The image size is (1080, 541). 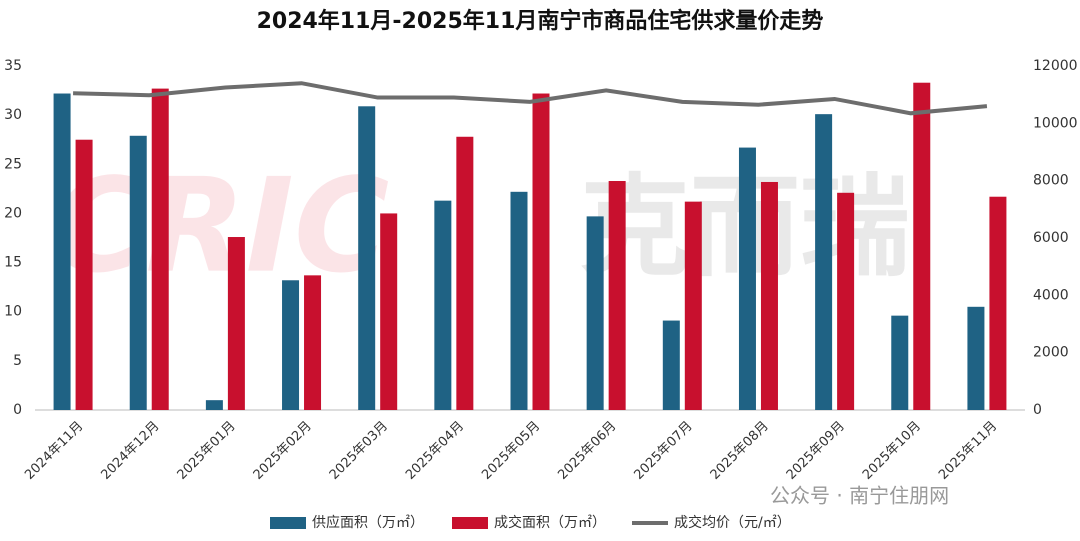 What do you see at coordinates (368, 522) in the screenshot?
I see `legend-label: 供应面积（万㎡）` at bounding box center [368, 522].